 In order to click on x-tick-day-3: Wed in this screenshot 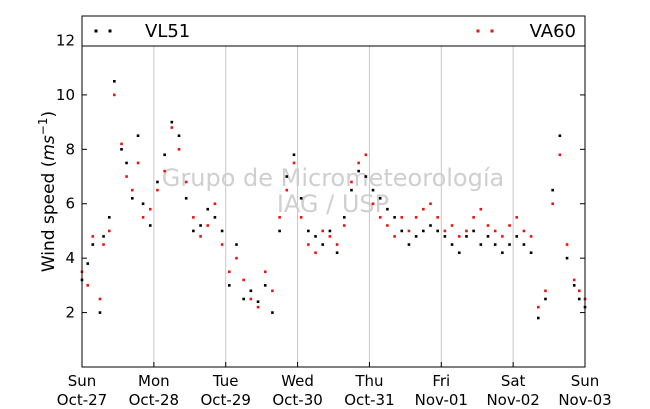, I will do `click(297, 381)`.